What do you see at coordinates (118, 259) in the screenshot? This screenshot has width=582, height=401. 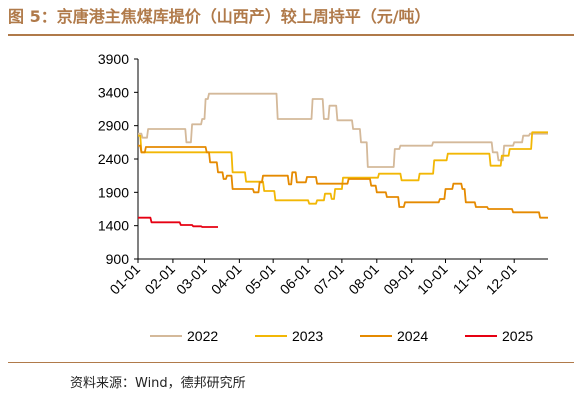 I see `y-tick-label: 900` at bounding box center [118, 259].